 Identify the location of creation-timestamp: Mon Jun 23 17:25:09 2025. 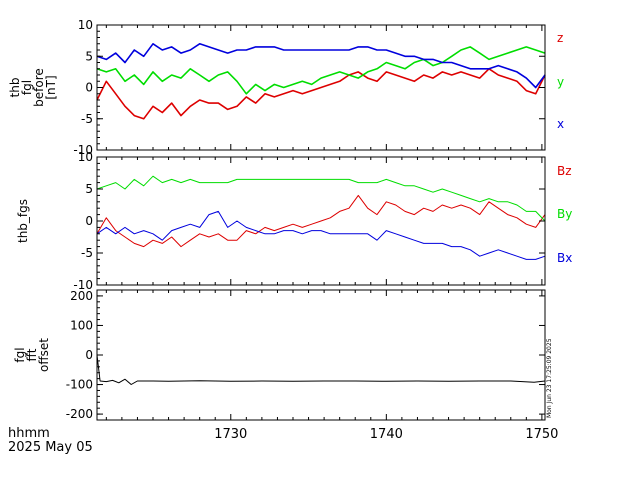
(549, 378).